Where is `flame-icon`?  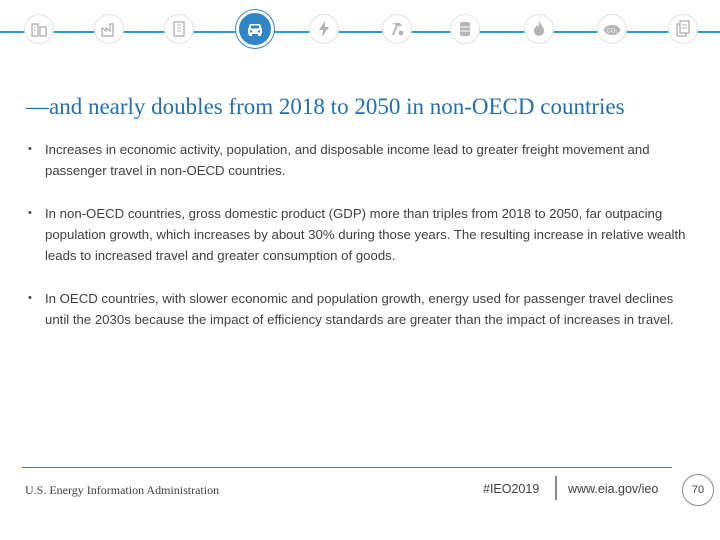
flame-icon is located at coordinates (539, 28).